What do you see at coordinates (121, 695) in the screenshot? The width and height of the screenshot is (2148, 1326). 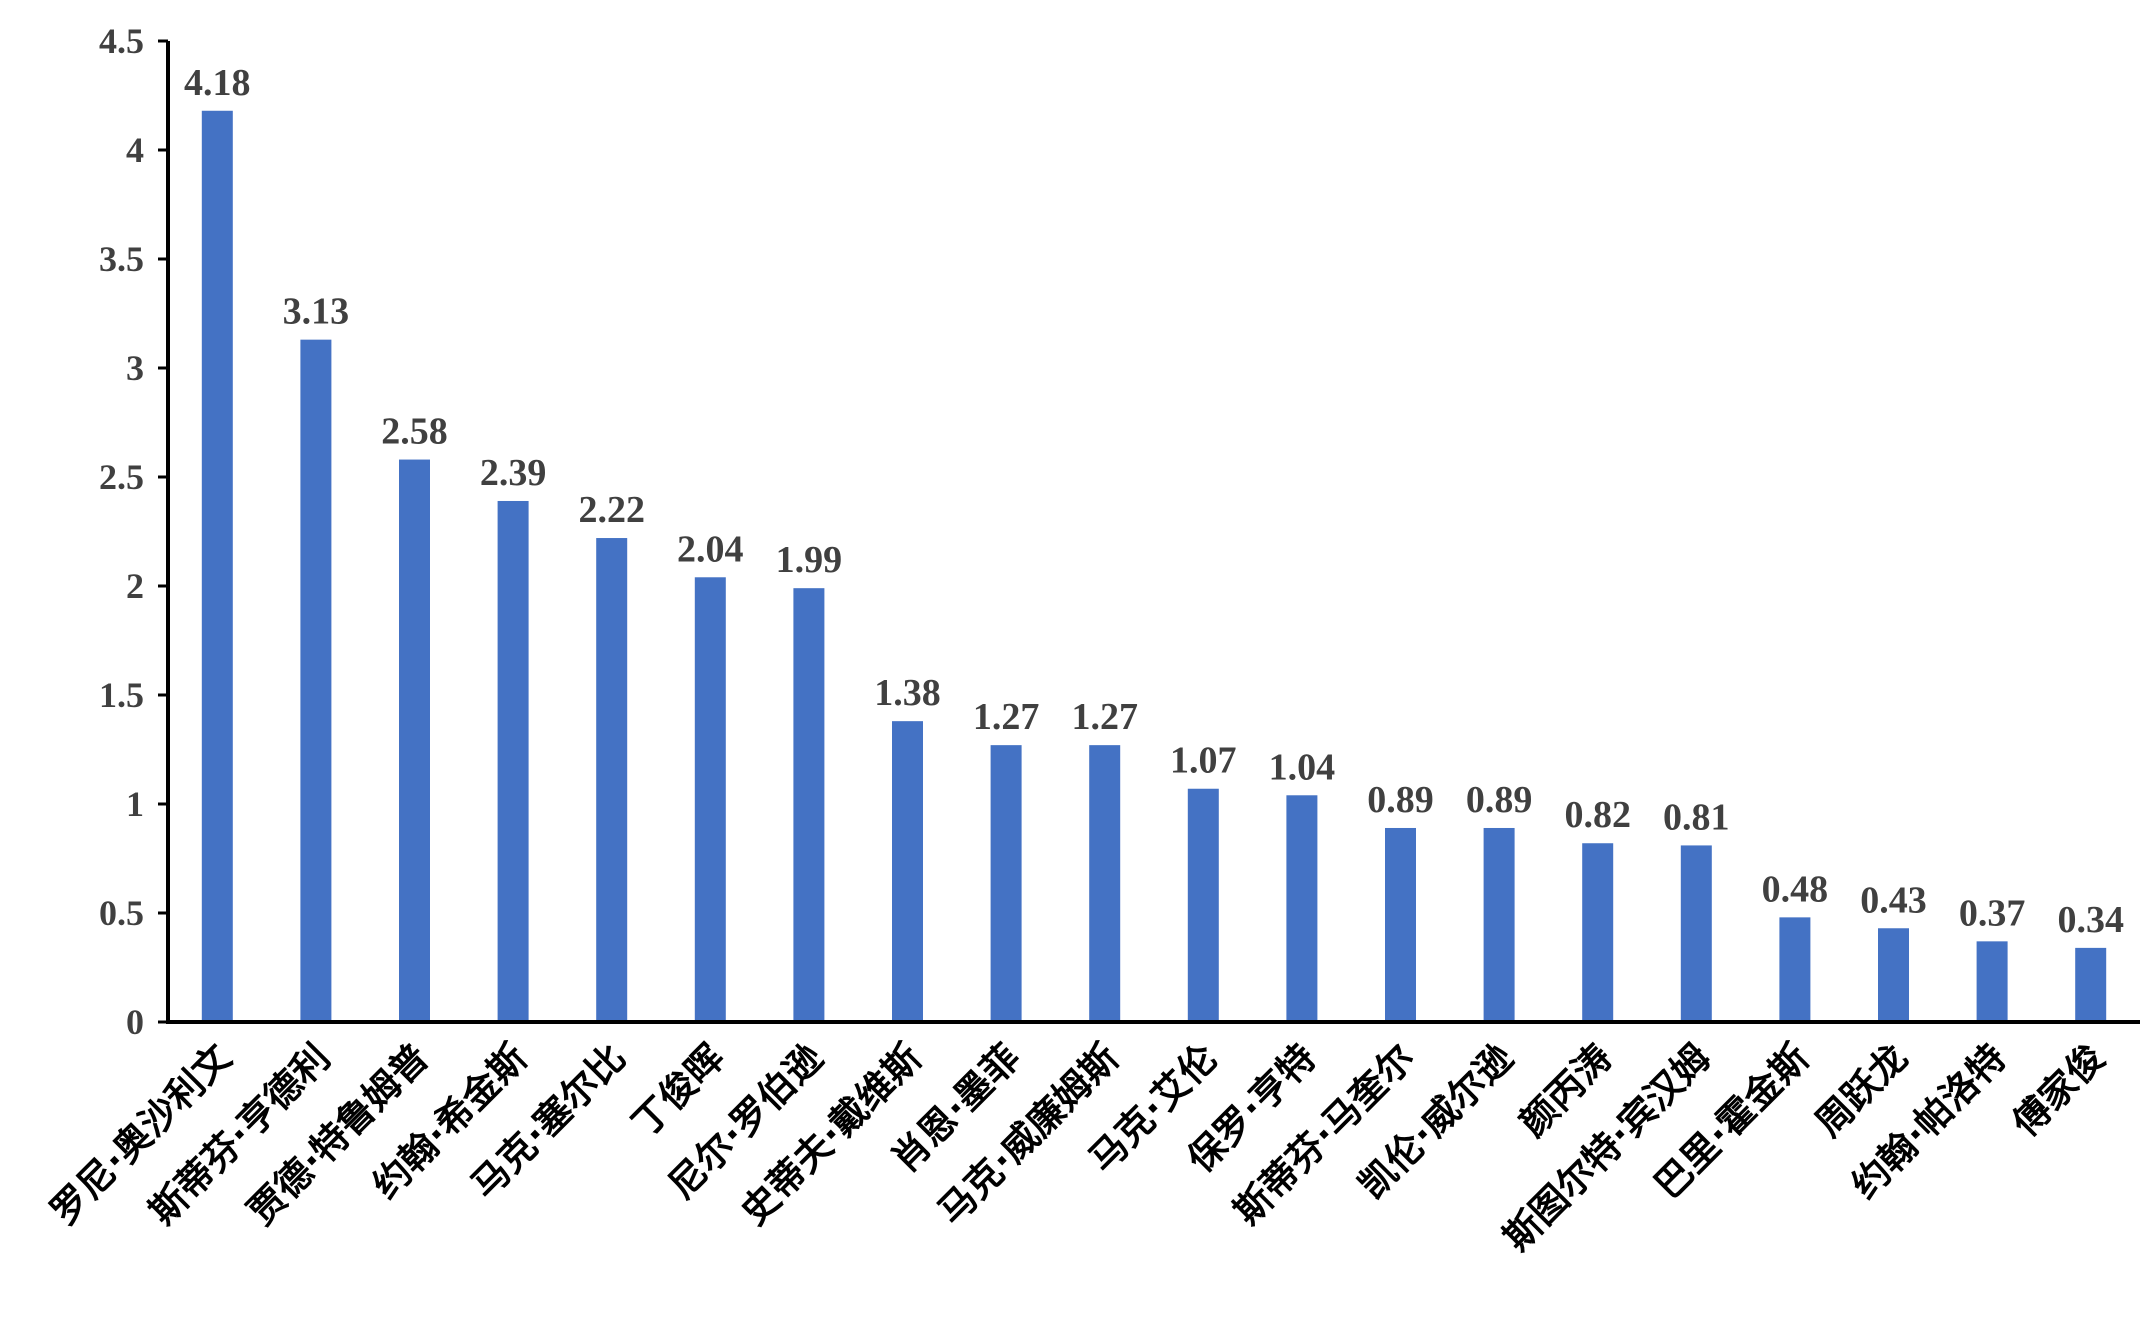 I see `y-tick-label: 1.5` at bounding box center [121, 695].